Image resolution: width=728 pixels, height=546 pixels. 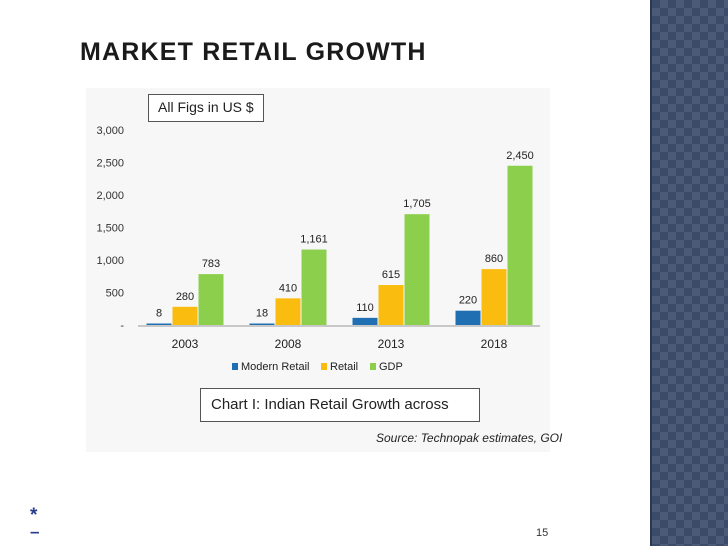 What do you see at coordinates (340, 405) in the screenshot?
I see `chart-caption: Chart I: Indian Retail Growth across` at bounding box center [340, 405].